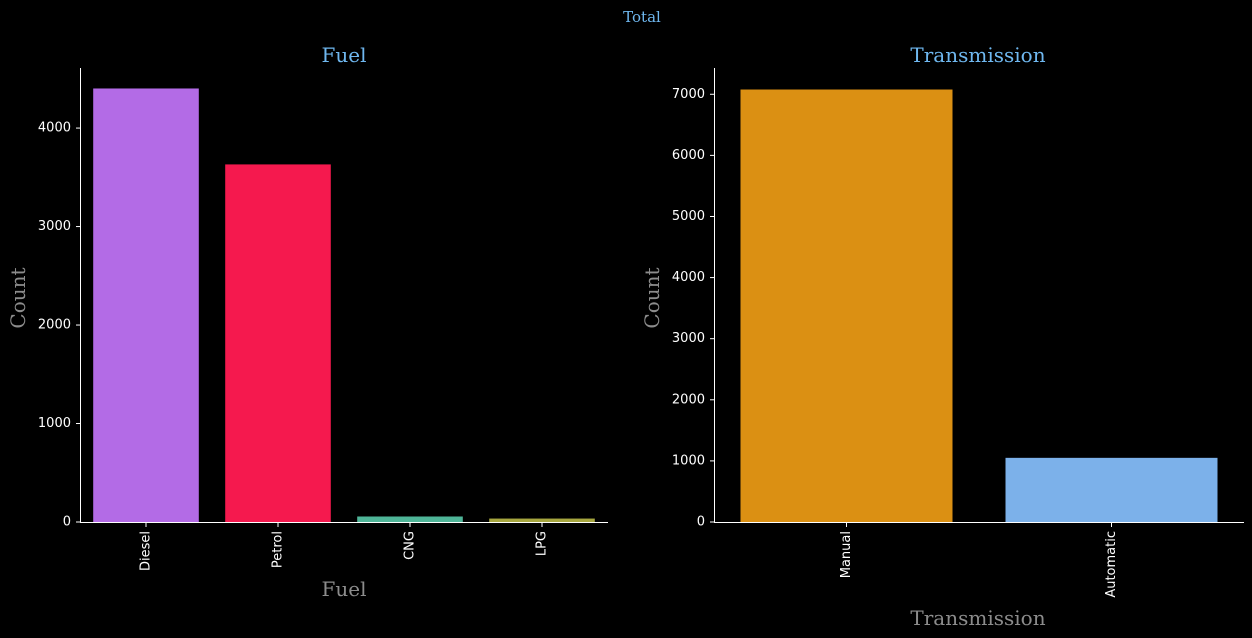 The width and height of the screenshot is (1252, 638). What do you see at coordinates (688, 460) in the screenshot?
I see `transmission-y-tick-label-1000: 1000` at bounding box center [688, 460].